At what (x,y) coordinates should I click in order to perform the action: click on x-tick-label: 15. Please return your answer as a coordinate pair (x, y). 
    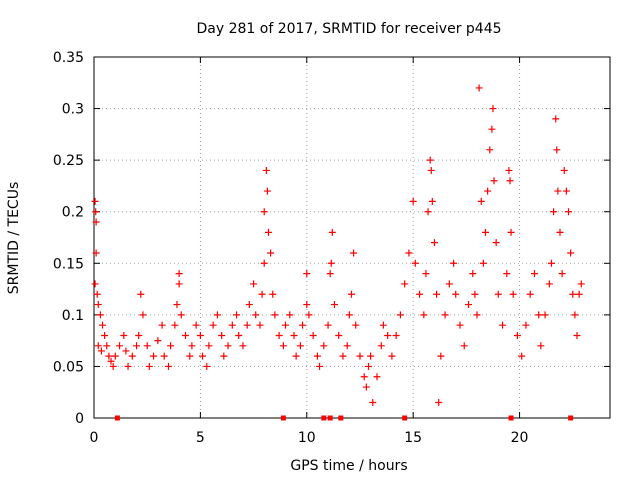
    Looking at the image, I should click on (413, 438).